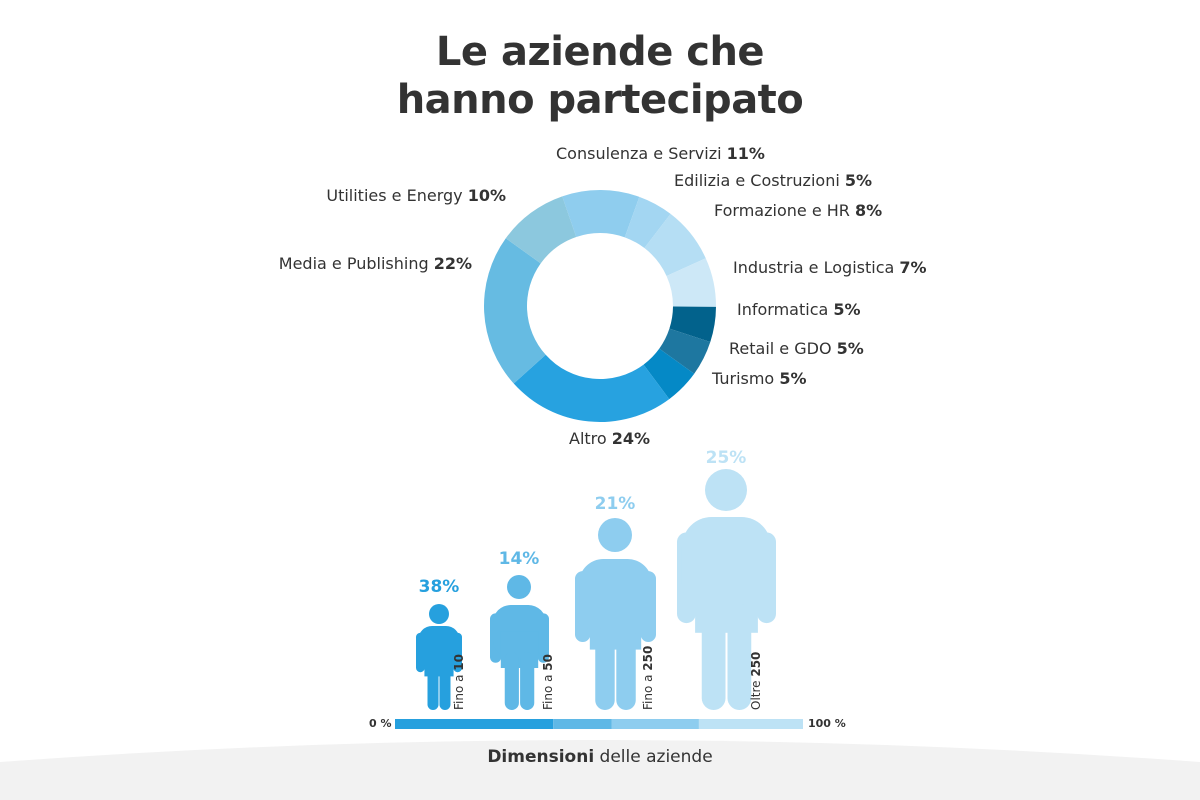 Image resolution: width=1200 pixels, height=800 pixels. What do you see at coordinates (773, 180) in the screenshot?
I see `slice-label-edilizia: Edilizia e Costruzioni 5%` at bounding box center [773, 180].